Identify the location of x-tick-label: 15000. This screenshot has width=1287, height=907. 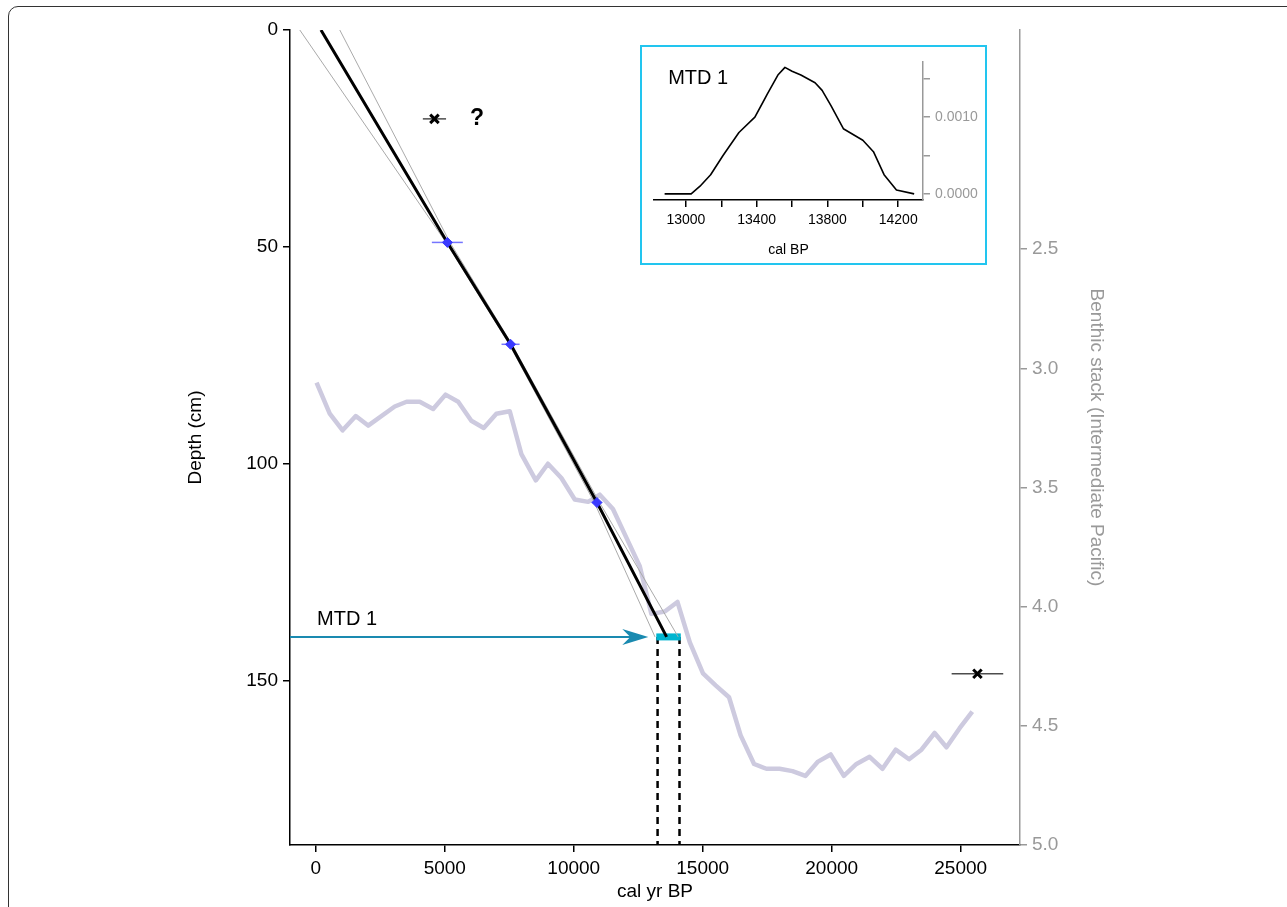
(703, 867).